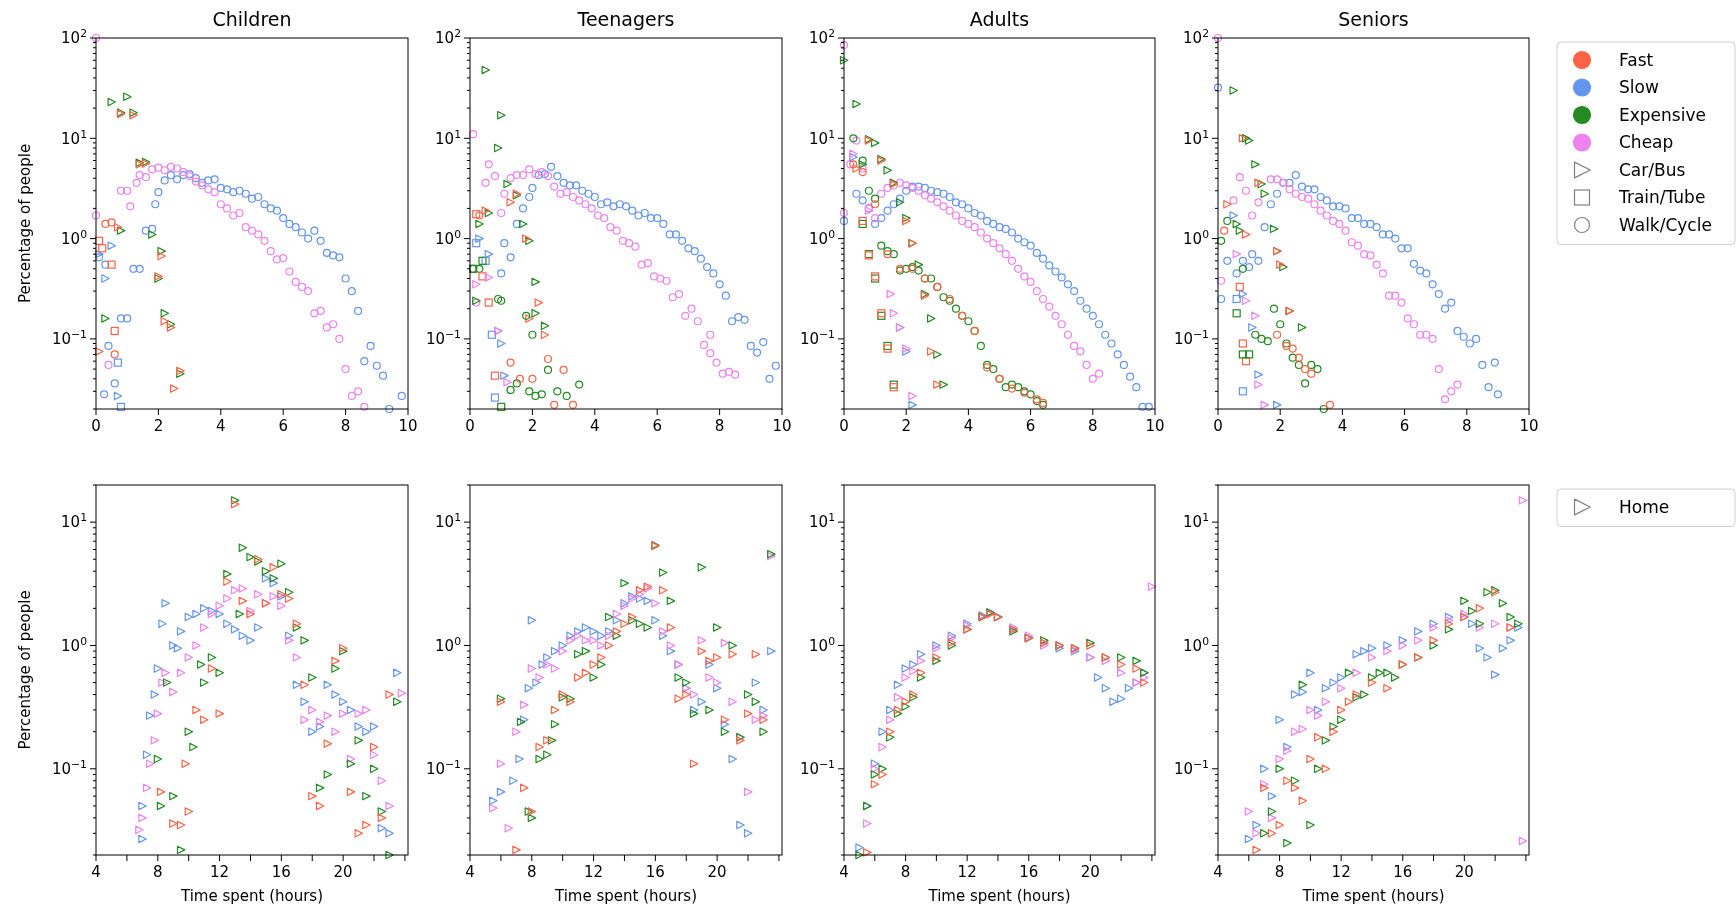  I want to click on legend-label: Walk/Cycle, so click(1665, 224).